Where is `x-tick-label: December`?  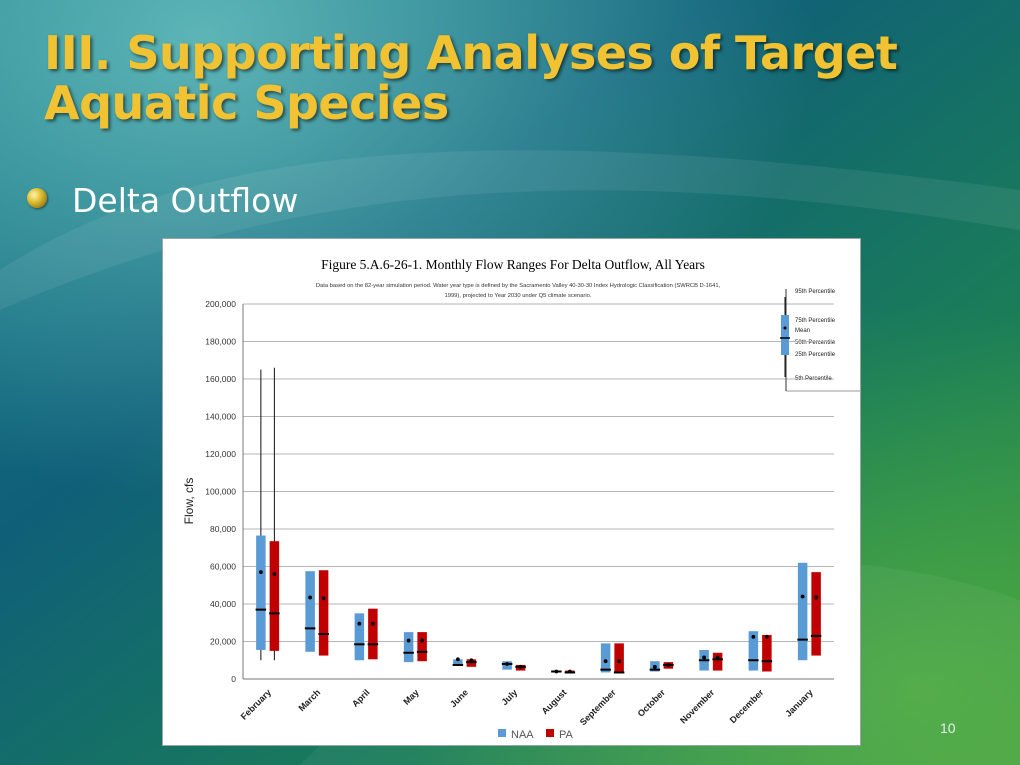
x-tick-label: December is located at coordinates (747, 706).